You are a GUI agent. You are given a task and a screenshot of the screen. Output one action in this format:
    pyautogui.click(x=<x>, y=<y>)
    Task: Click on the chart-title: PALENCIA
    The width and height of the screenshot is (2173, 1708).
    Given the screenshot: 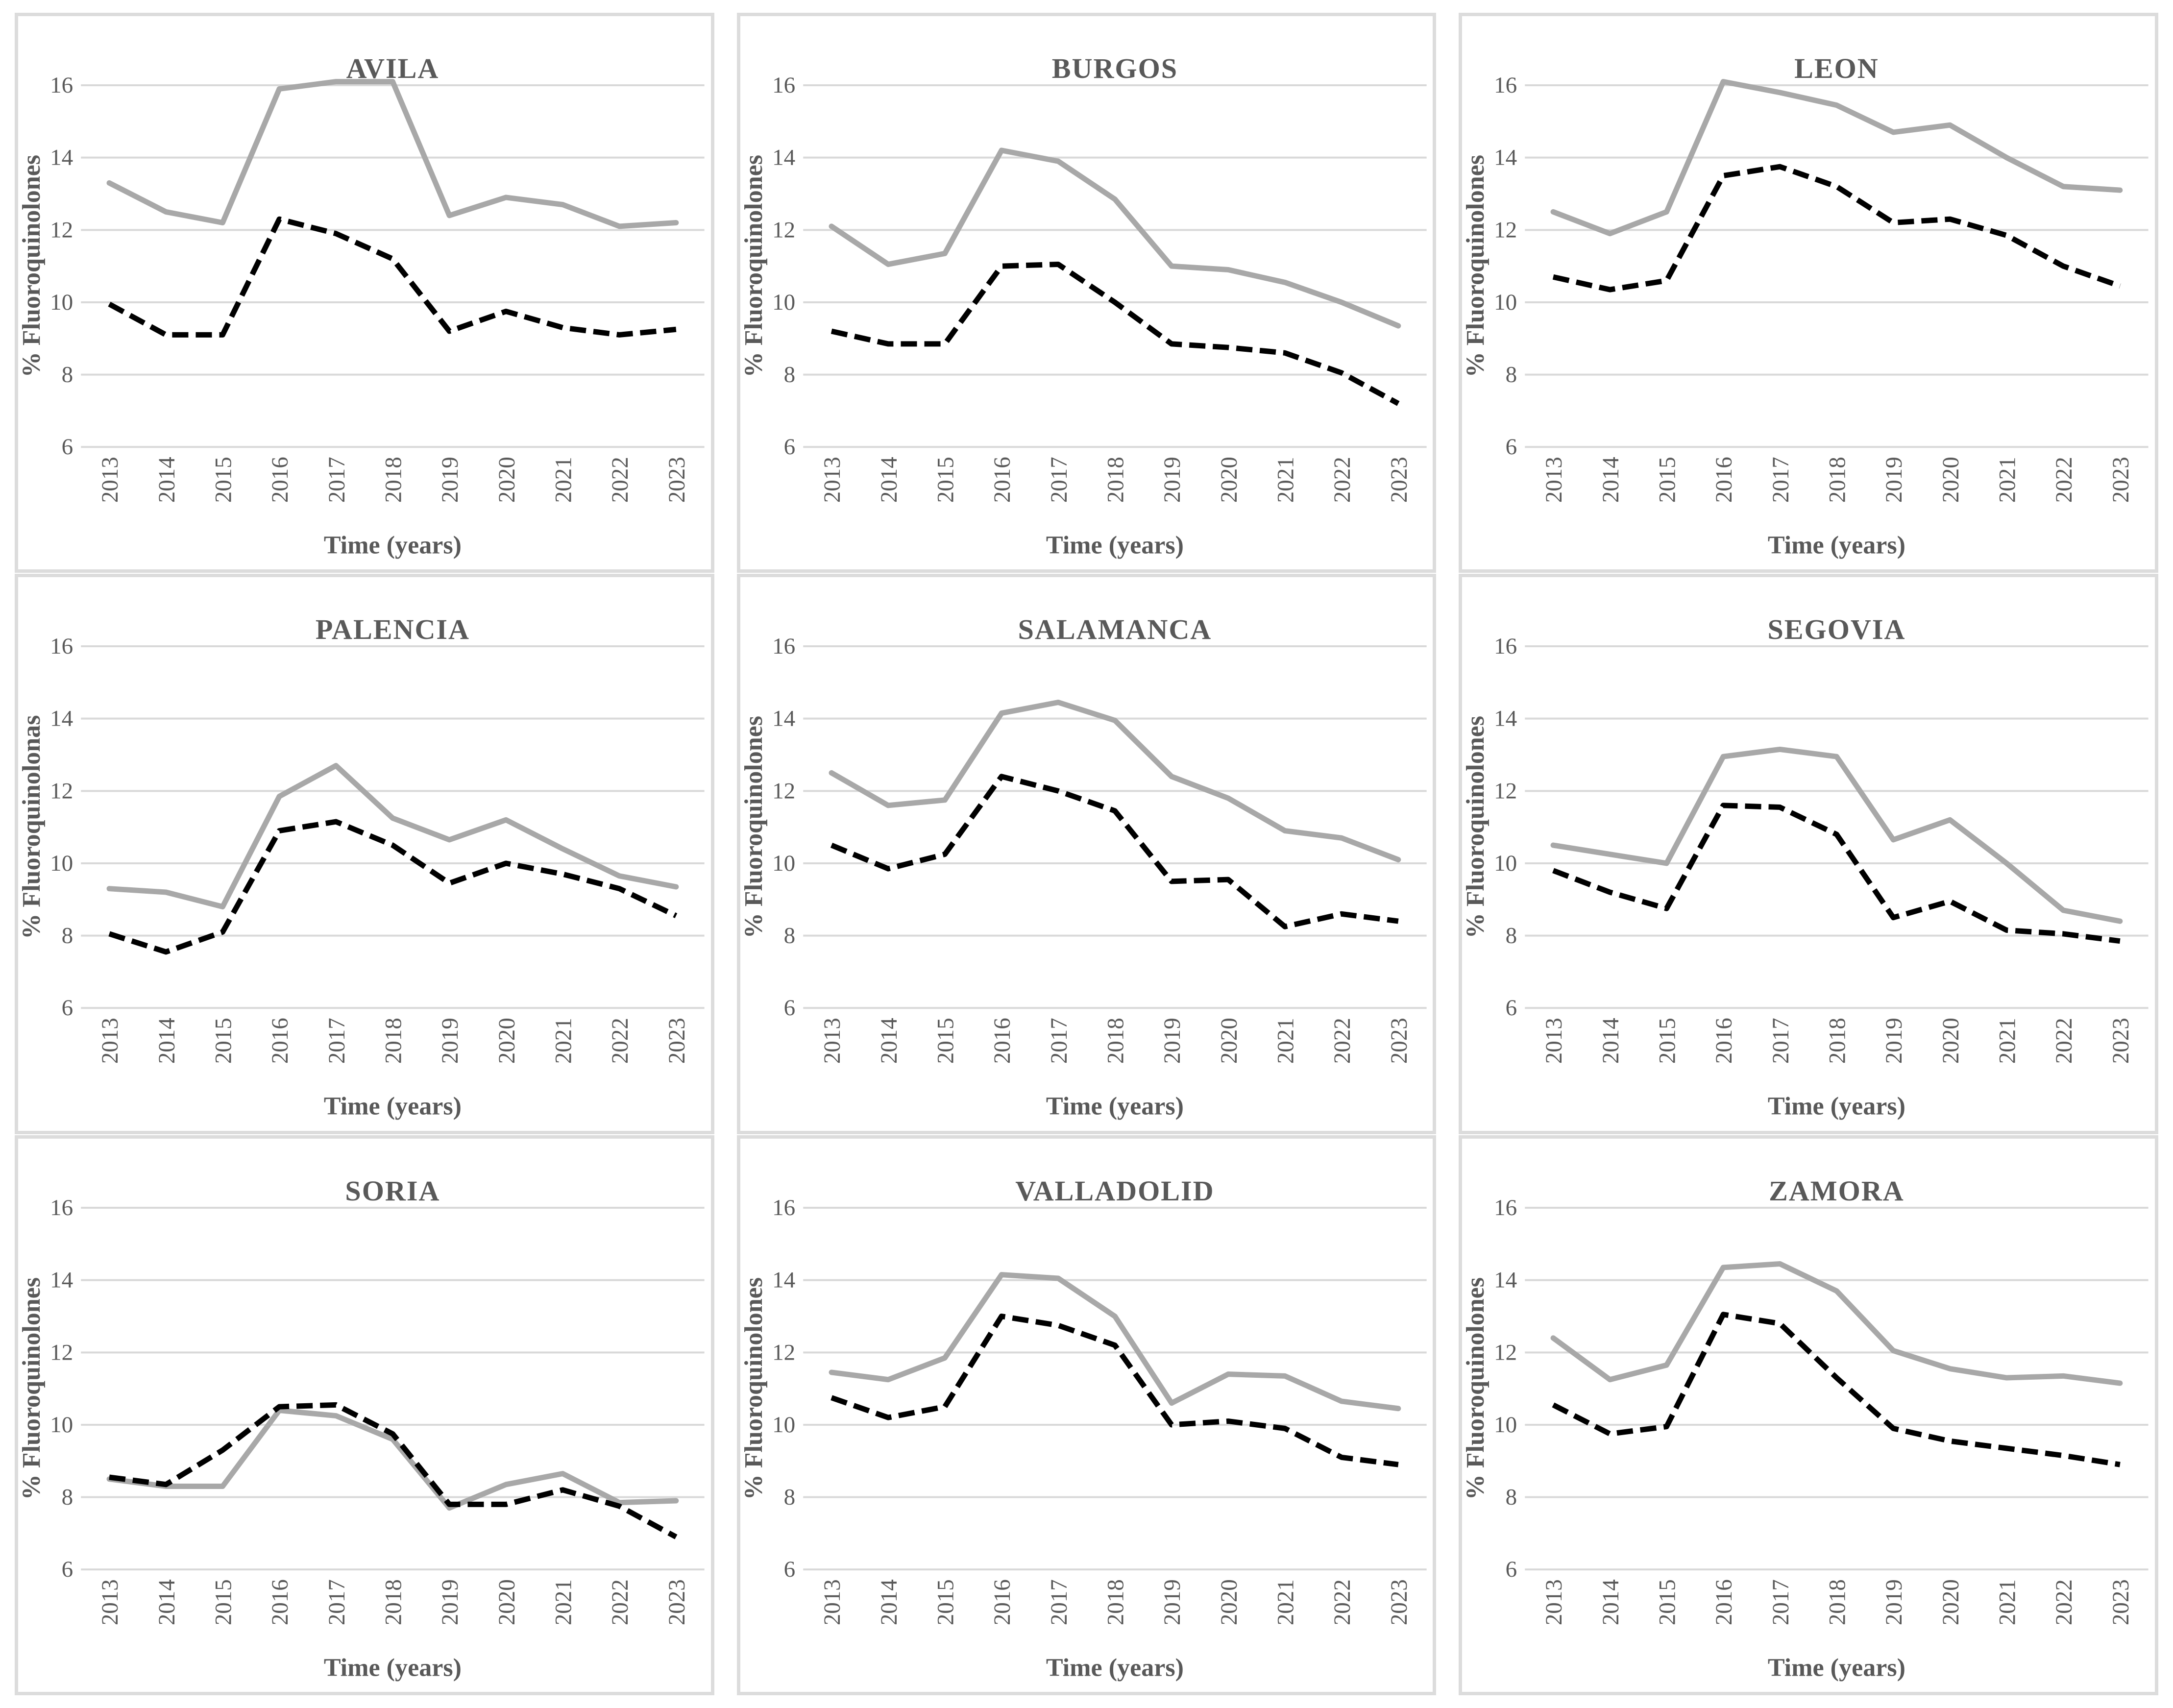 What is the action you would take?
    pyautogui.click(x=393, y=629)
    